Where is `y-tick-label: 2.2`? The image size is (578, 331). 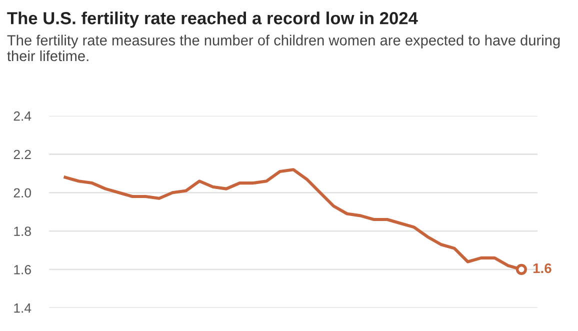 y-tick-label: 2.2 is located at coordinates (22, 155).